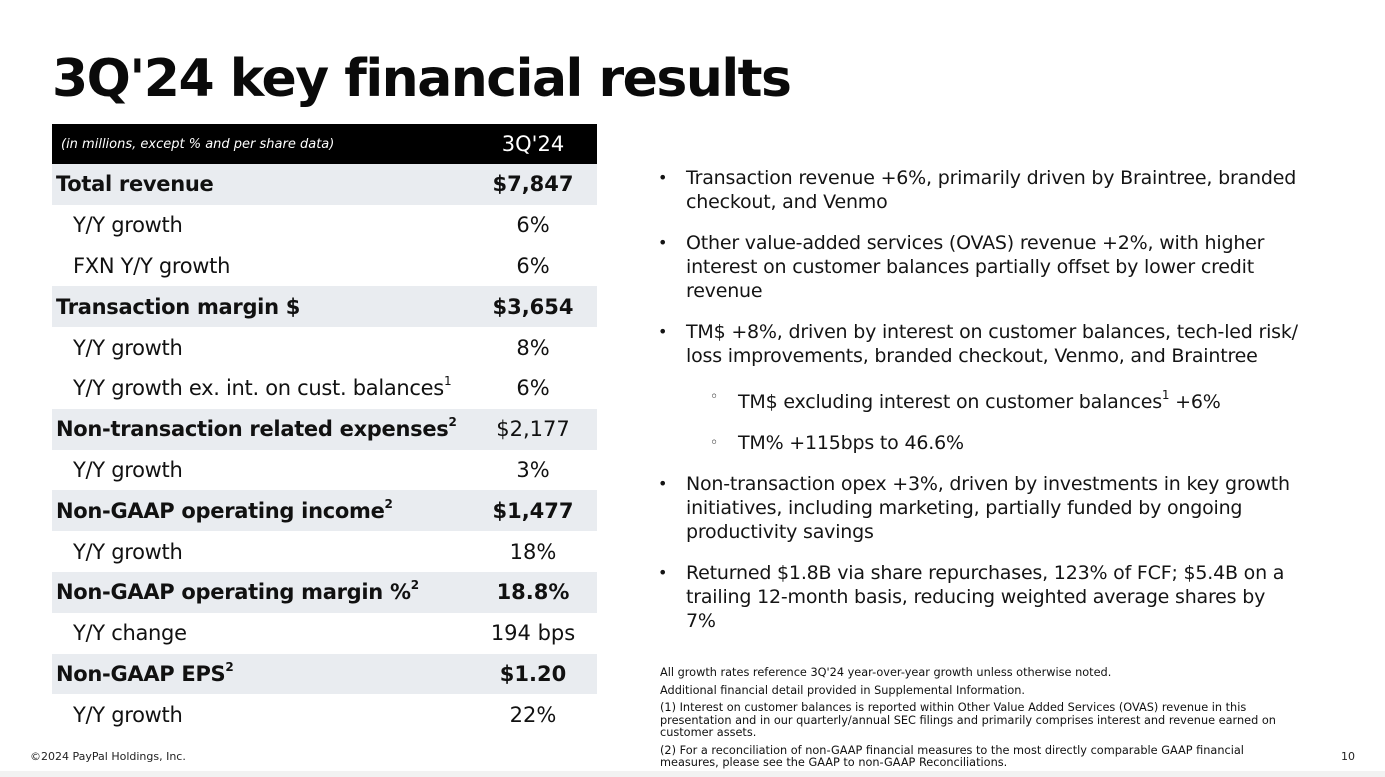 This screenshot has width=1385, height=777. Describe the element at coordinates (533, 306) in the screenshot. I see `row-value: $3,654` at that location.